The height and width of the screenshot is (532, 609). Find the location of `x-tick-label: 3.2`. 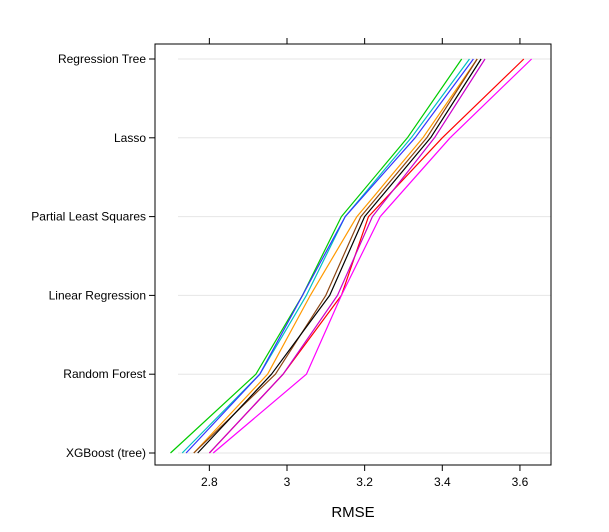

x-tick-label: 3.2 is located at coordinates (364, 482).